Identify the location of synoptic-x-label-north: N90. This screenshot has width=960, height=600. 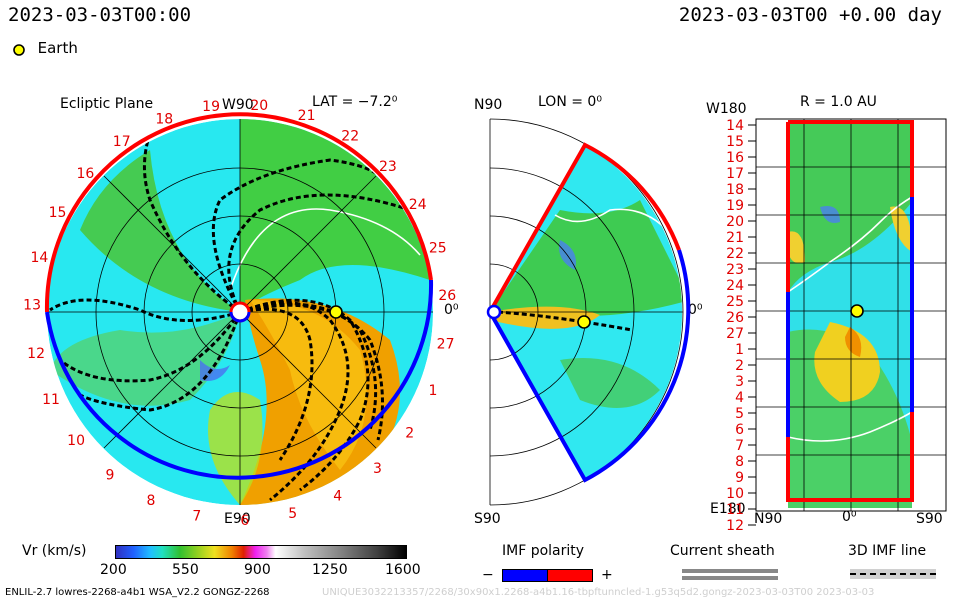
(768, 519).